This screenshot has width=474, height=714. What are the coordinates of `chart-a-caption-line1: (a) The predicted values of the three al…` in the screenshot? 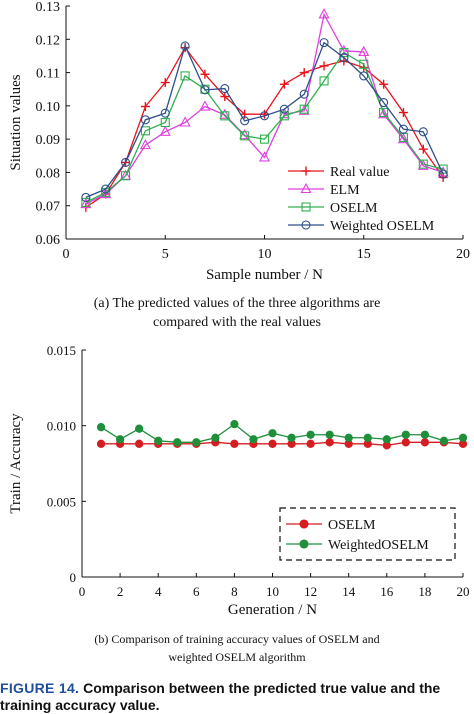 It's located at (237, 303).